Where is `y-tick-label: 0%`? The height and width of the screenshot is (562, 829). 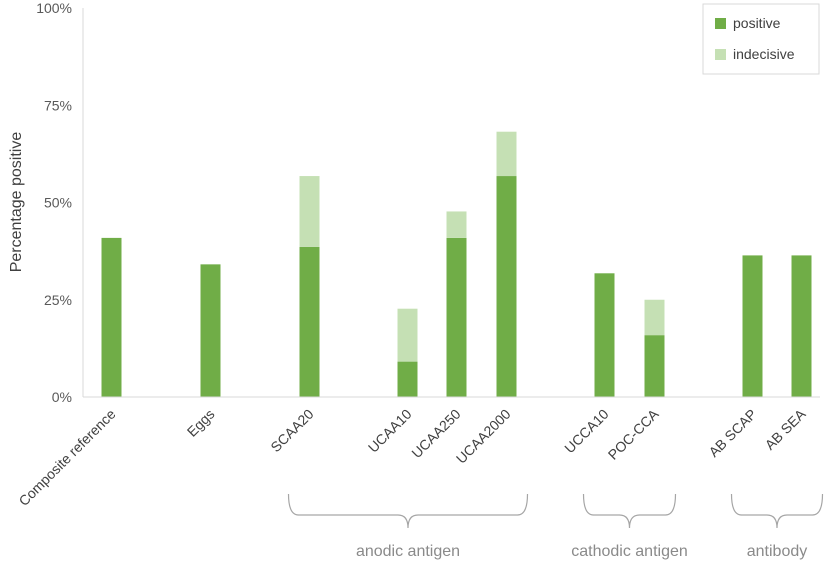
y-tick-label: 0% is located at coordinates (62, 397).